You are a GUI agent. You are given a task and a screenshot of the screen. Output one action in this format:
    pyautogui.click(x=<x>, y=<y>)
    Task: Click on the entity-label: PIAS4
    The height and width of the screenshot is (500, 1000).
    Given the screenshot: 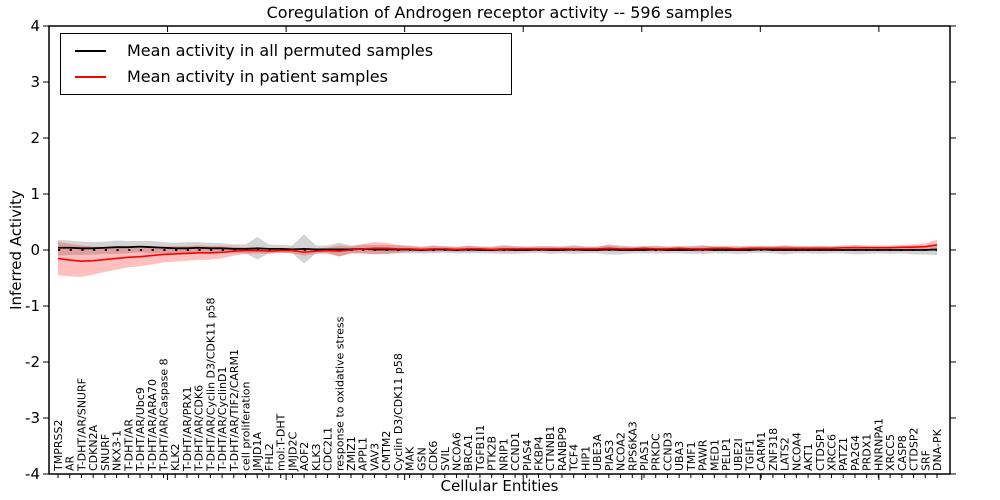 What is the action you would take?
    pyautogui.click(x=527, y=455)
    